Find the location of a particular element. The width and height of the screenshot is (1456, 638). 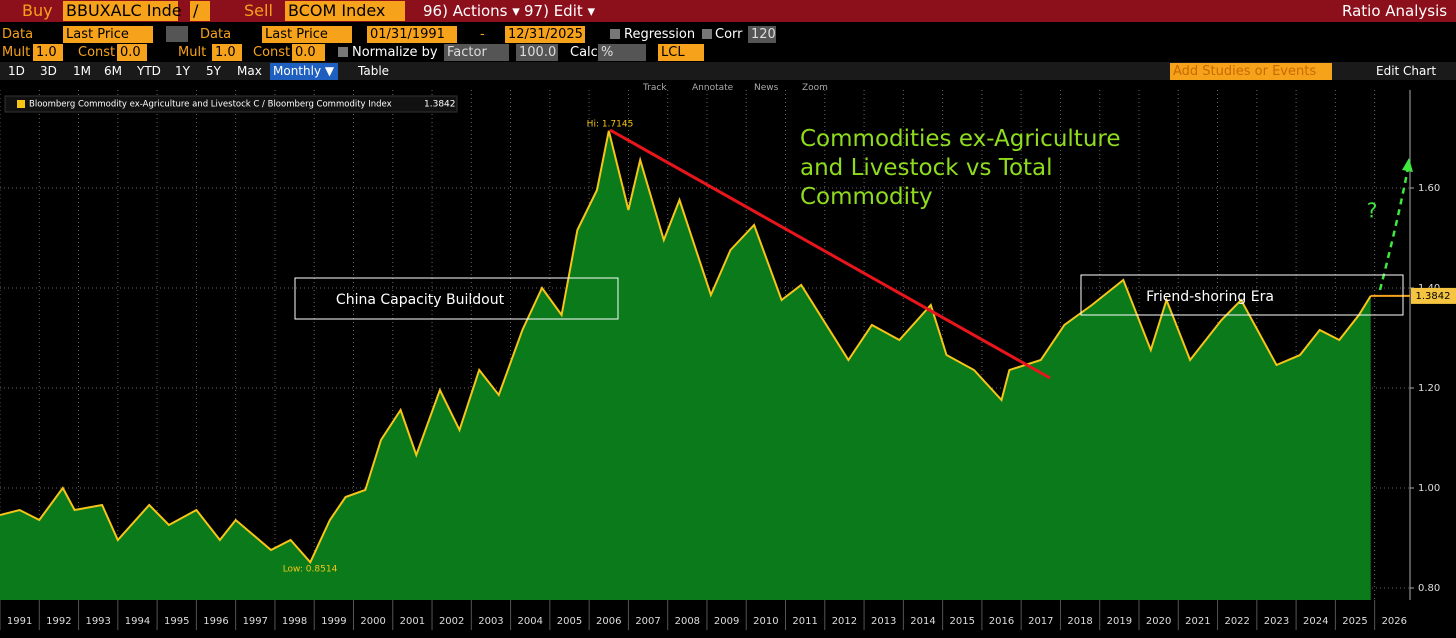

range-button: 1Y is located at coordinates (182, 71).